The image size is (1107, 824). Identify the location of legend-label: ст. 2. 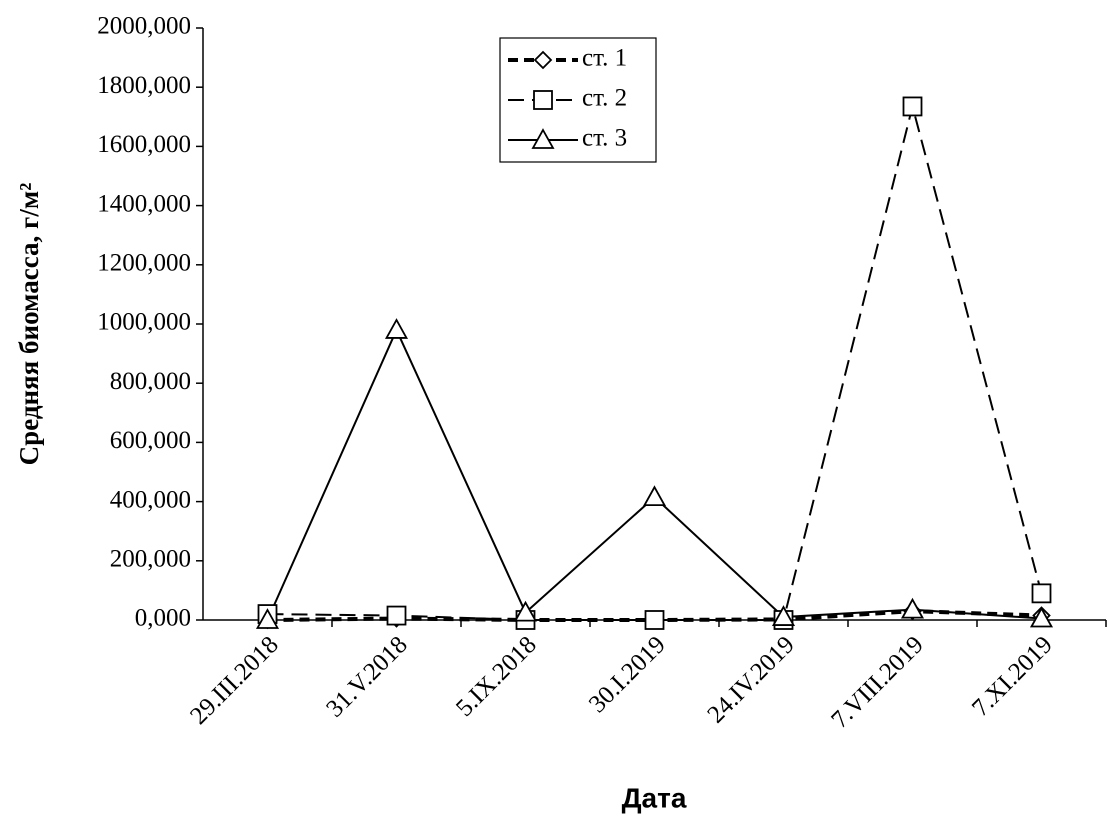
(604, 98).